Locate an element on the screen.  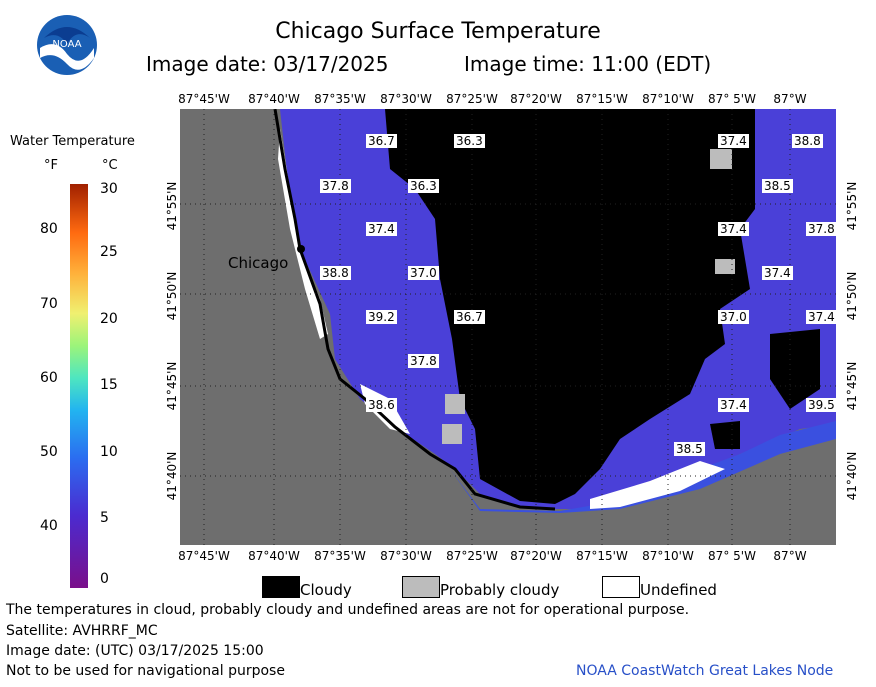
image-time: Image time: 11:00 (EDT) is located at coordinates (588, 64).